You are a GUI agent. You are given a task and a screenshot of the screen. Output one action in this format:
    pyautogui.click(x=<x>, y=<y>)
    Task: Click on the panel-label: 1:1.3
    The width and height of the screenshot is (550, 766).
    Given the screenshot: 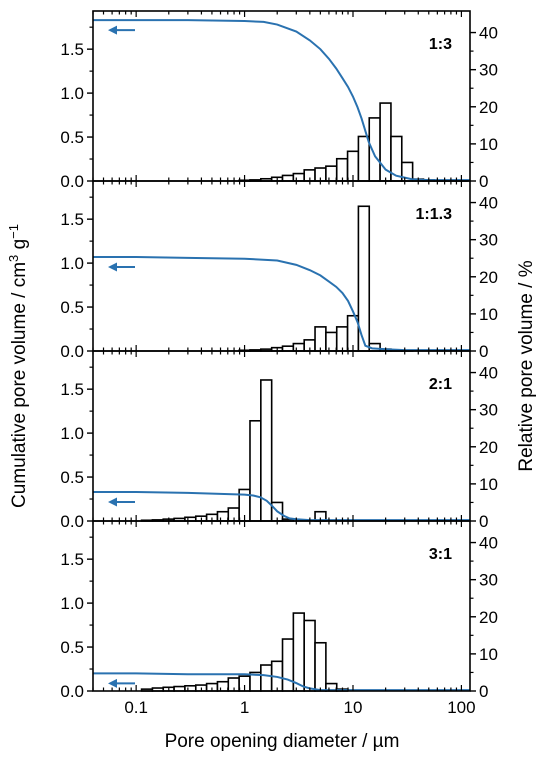 What is the action you would take?
    pyautogui.click(x=434, y=214)
    